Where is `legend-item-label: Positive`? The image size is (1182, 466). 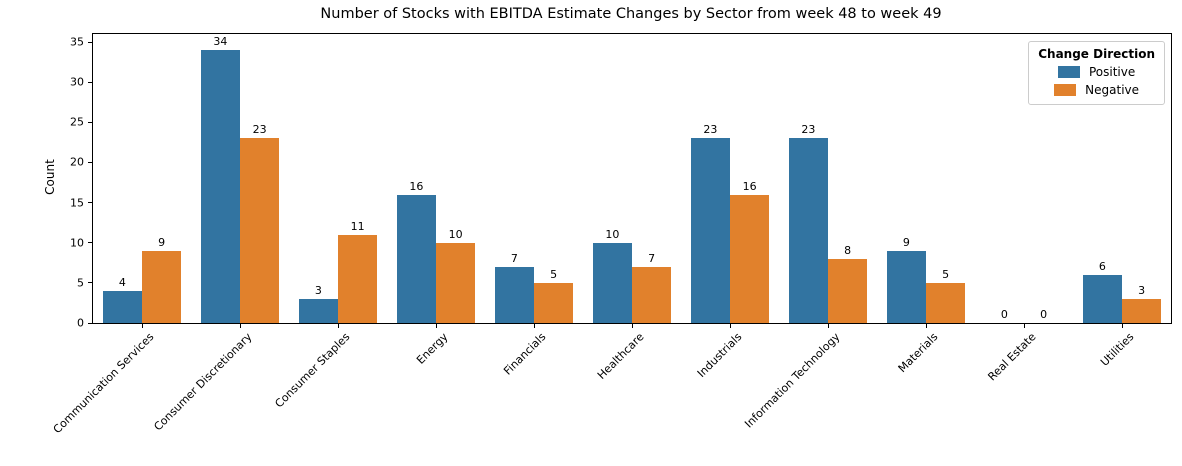 legend-item-label: Positive is located at coordinates (1112, 72).